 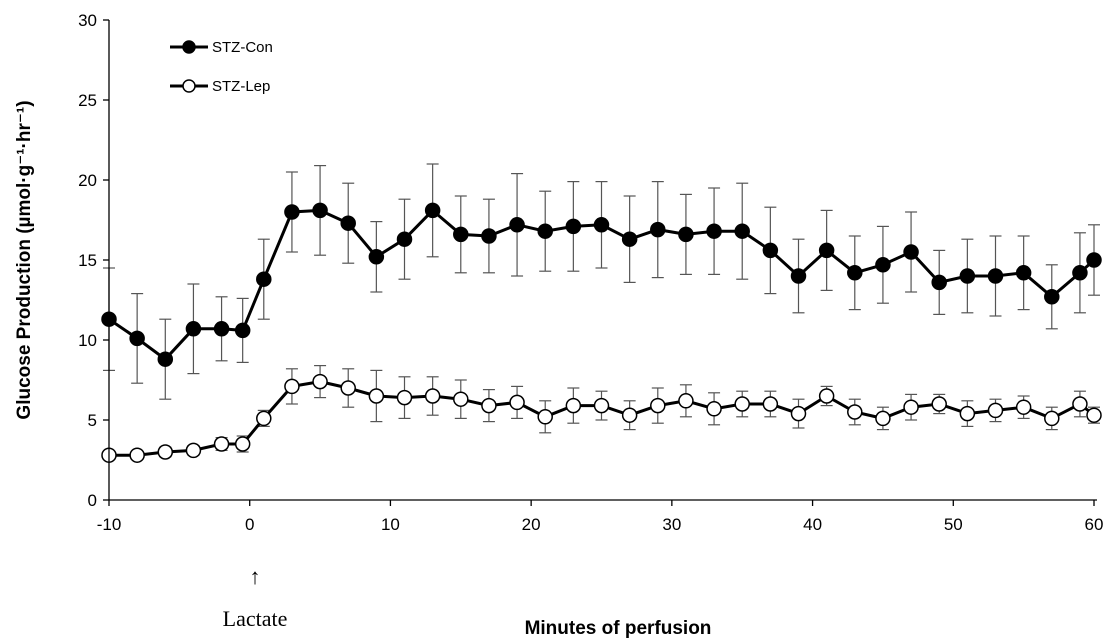 I want to click on legend-marker-filled-circle, so click(x=189, y=47).